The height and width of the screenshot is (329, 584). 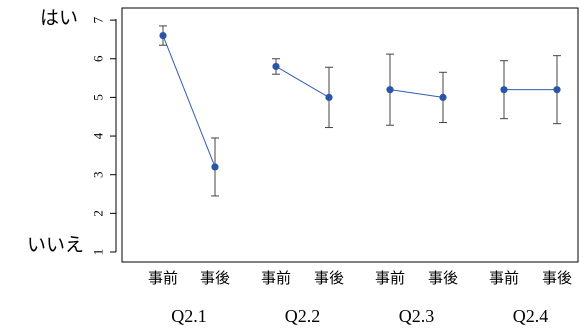 What do you see at coordinates (417, 316) in the screenshot?
I see `group-label: Q2.3` at bounding box center [417, 316].